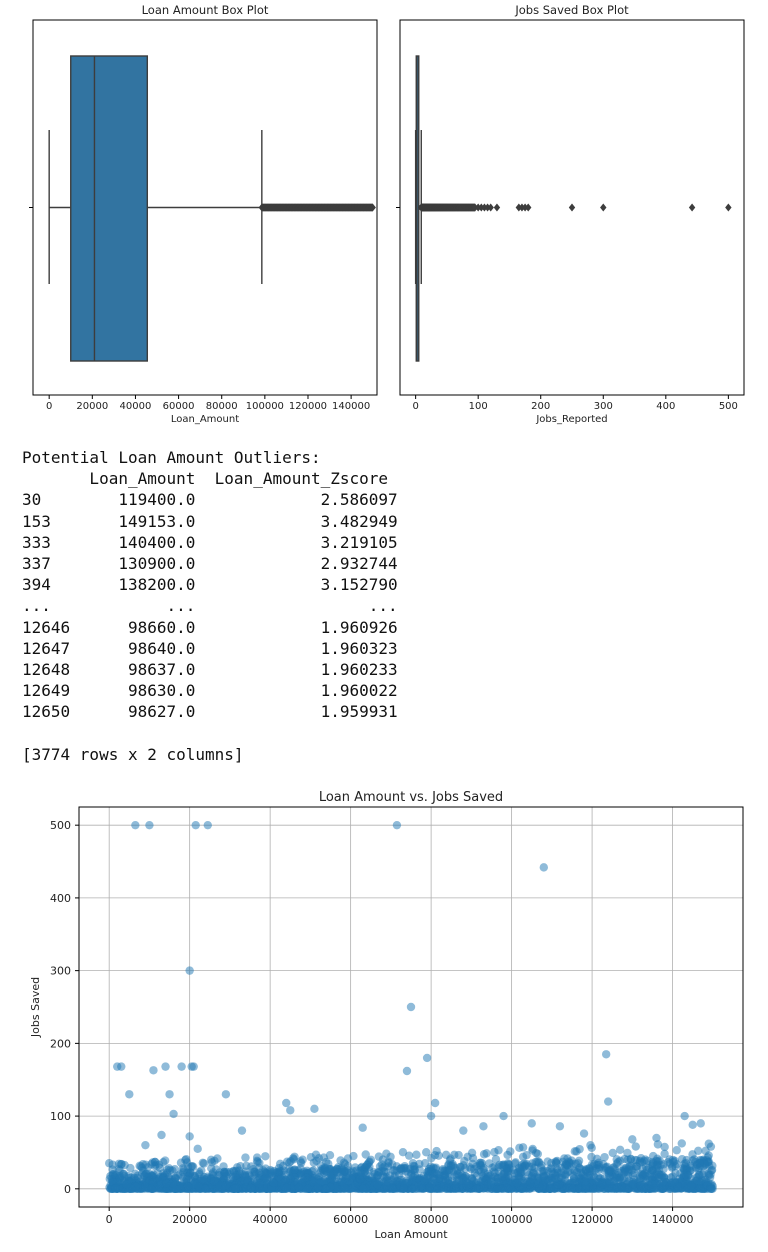 The width and height of the screenshot is (768, 1252). I want to click on scatter-x-axis-label: Loan Amount, so click(411, 1234).